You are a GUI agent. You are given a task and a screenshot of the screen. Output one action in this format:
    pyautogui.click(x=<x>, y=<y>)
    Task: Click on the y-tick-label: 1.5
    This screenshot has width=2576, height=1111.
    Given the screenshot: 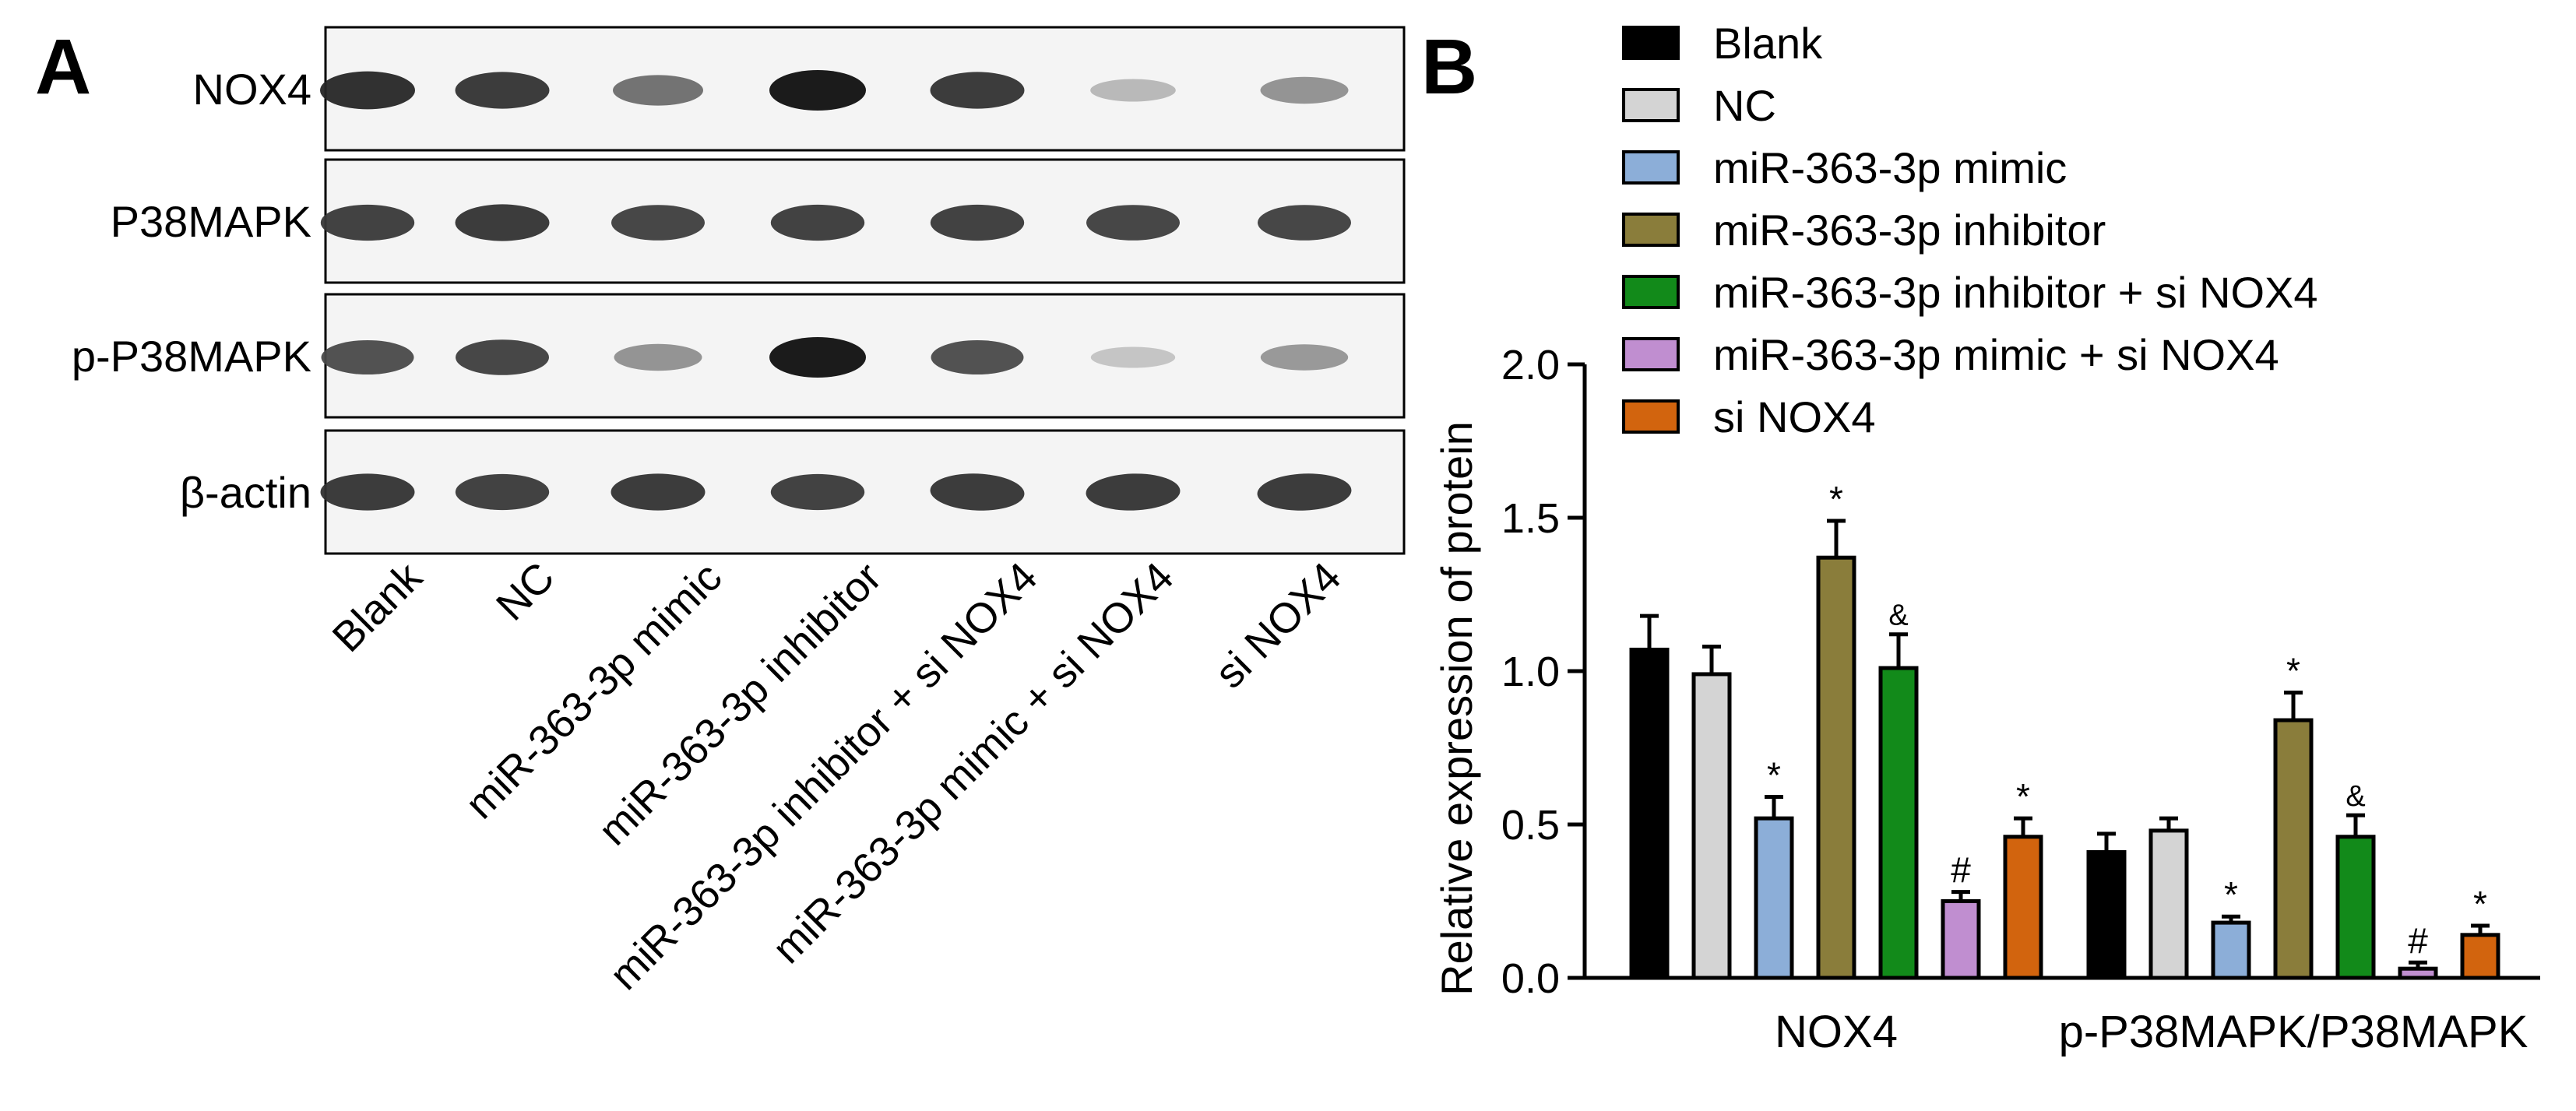 What is the action you would take?
    pyautogui.click(x=1530, y=518)
    